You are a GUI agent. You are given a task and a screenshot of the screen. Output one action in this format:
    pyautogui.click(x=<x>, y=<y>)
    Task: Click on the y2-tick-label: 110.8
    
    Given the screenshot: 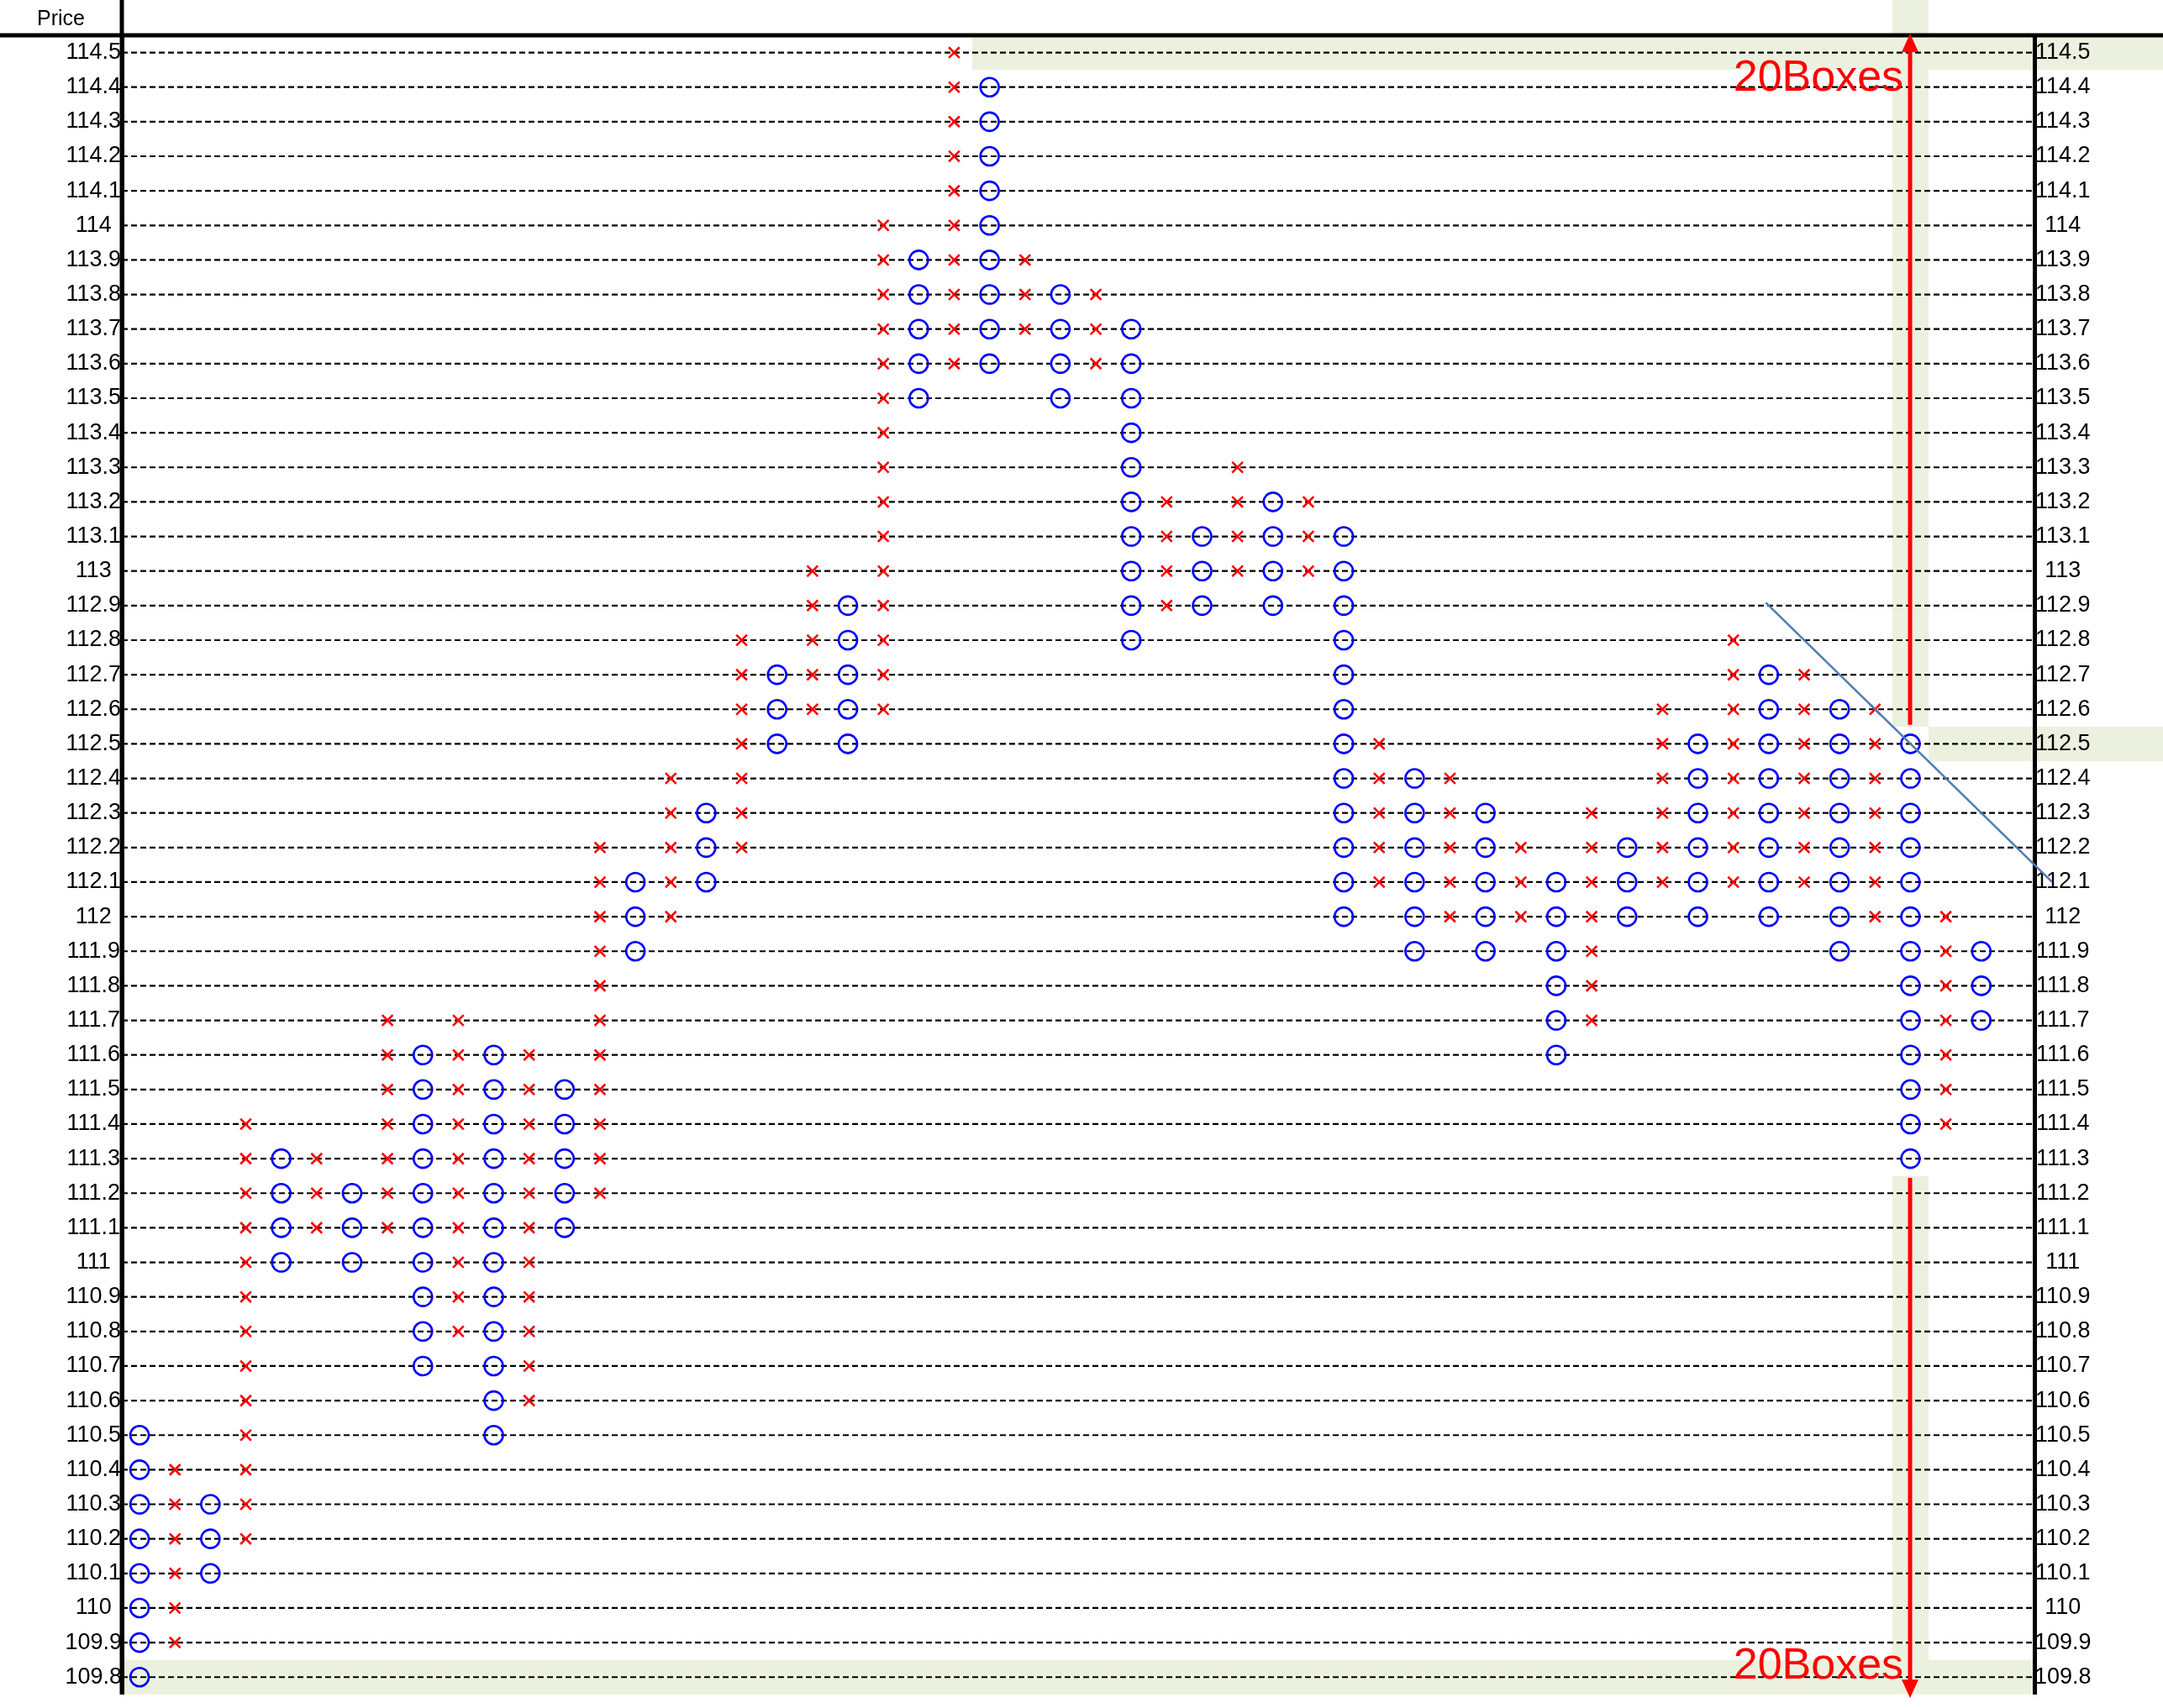 What is the action you would take?
    pyautogui.click(x=2063, y=1330)
    